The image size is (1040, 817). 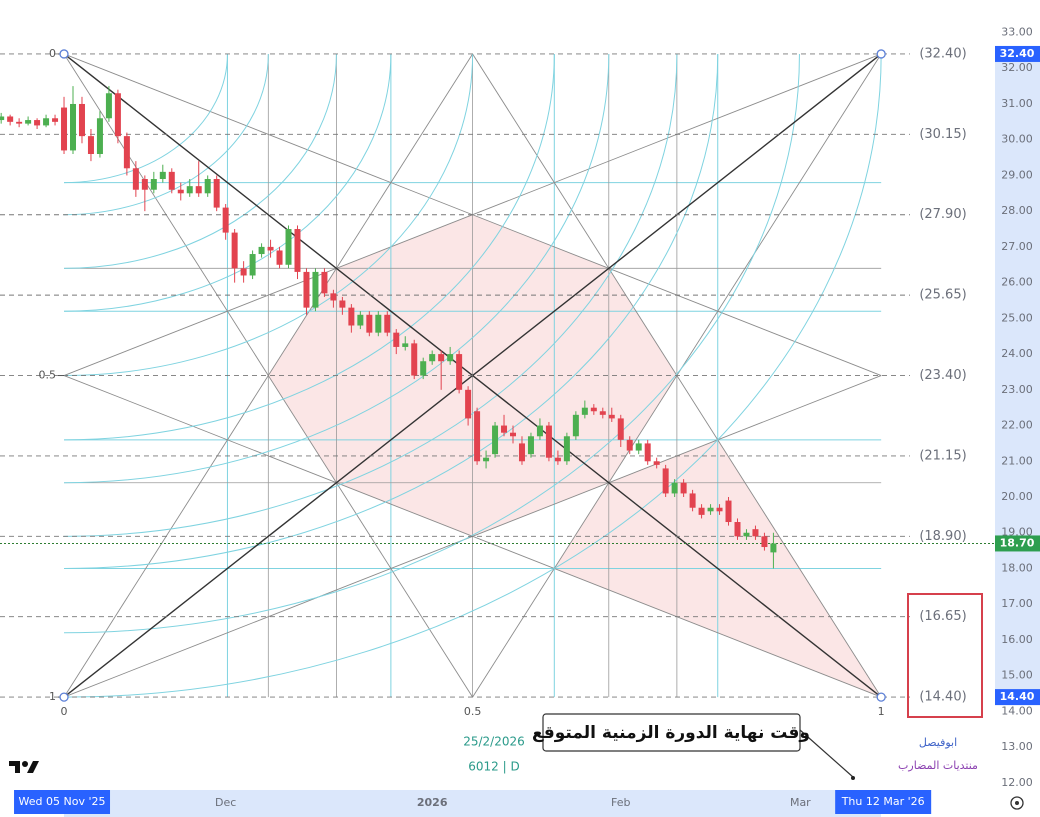 What do you see at coordinates (942, 455) in the screenshot?
I see `level-label: (21.15)` at bounding box center [942, 455].